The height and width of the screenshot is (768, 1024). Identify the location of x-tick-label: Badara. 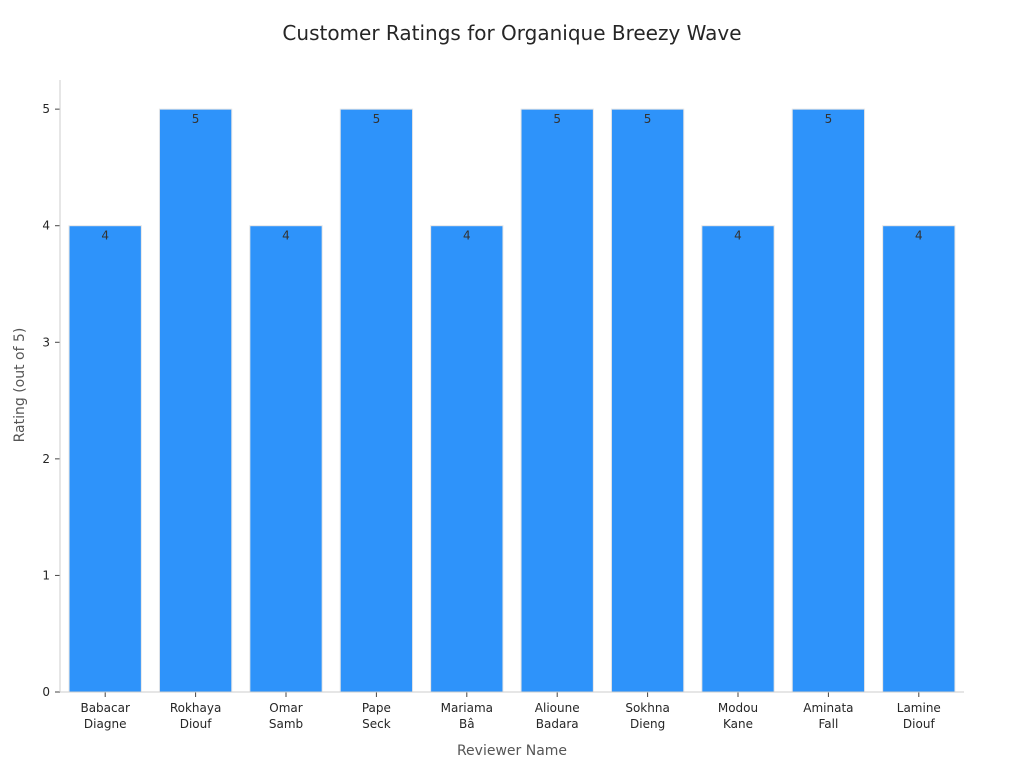
(557, 724).